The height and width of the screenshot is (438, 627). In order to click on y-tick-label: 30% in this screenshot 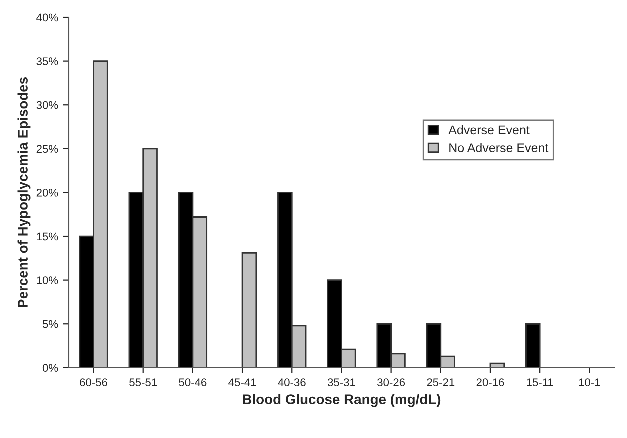, I will do `click(47, 105)`.